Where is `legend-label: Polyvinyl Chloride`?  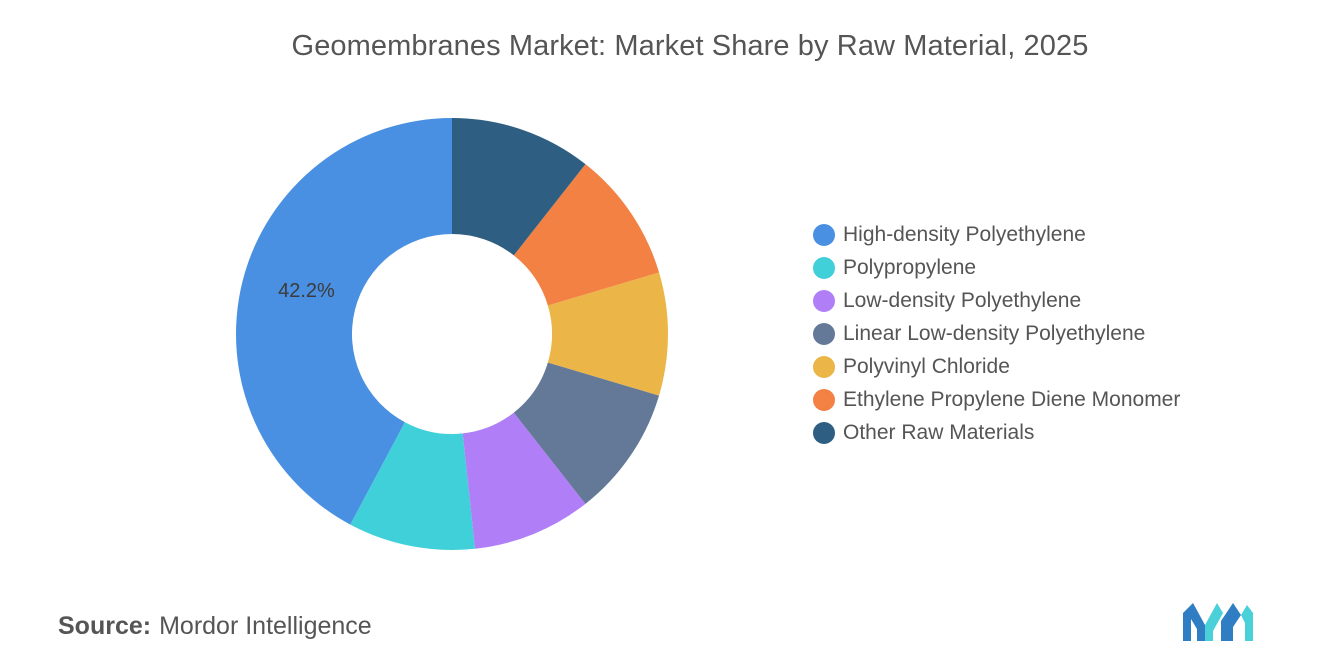
legend-label: Polyvinyl Chloride is located at coordinates (926, 366).